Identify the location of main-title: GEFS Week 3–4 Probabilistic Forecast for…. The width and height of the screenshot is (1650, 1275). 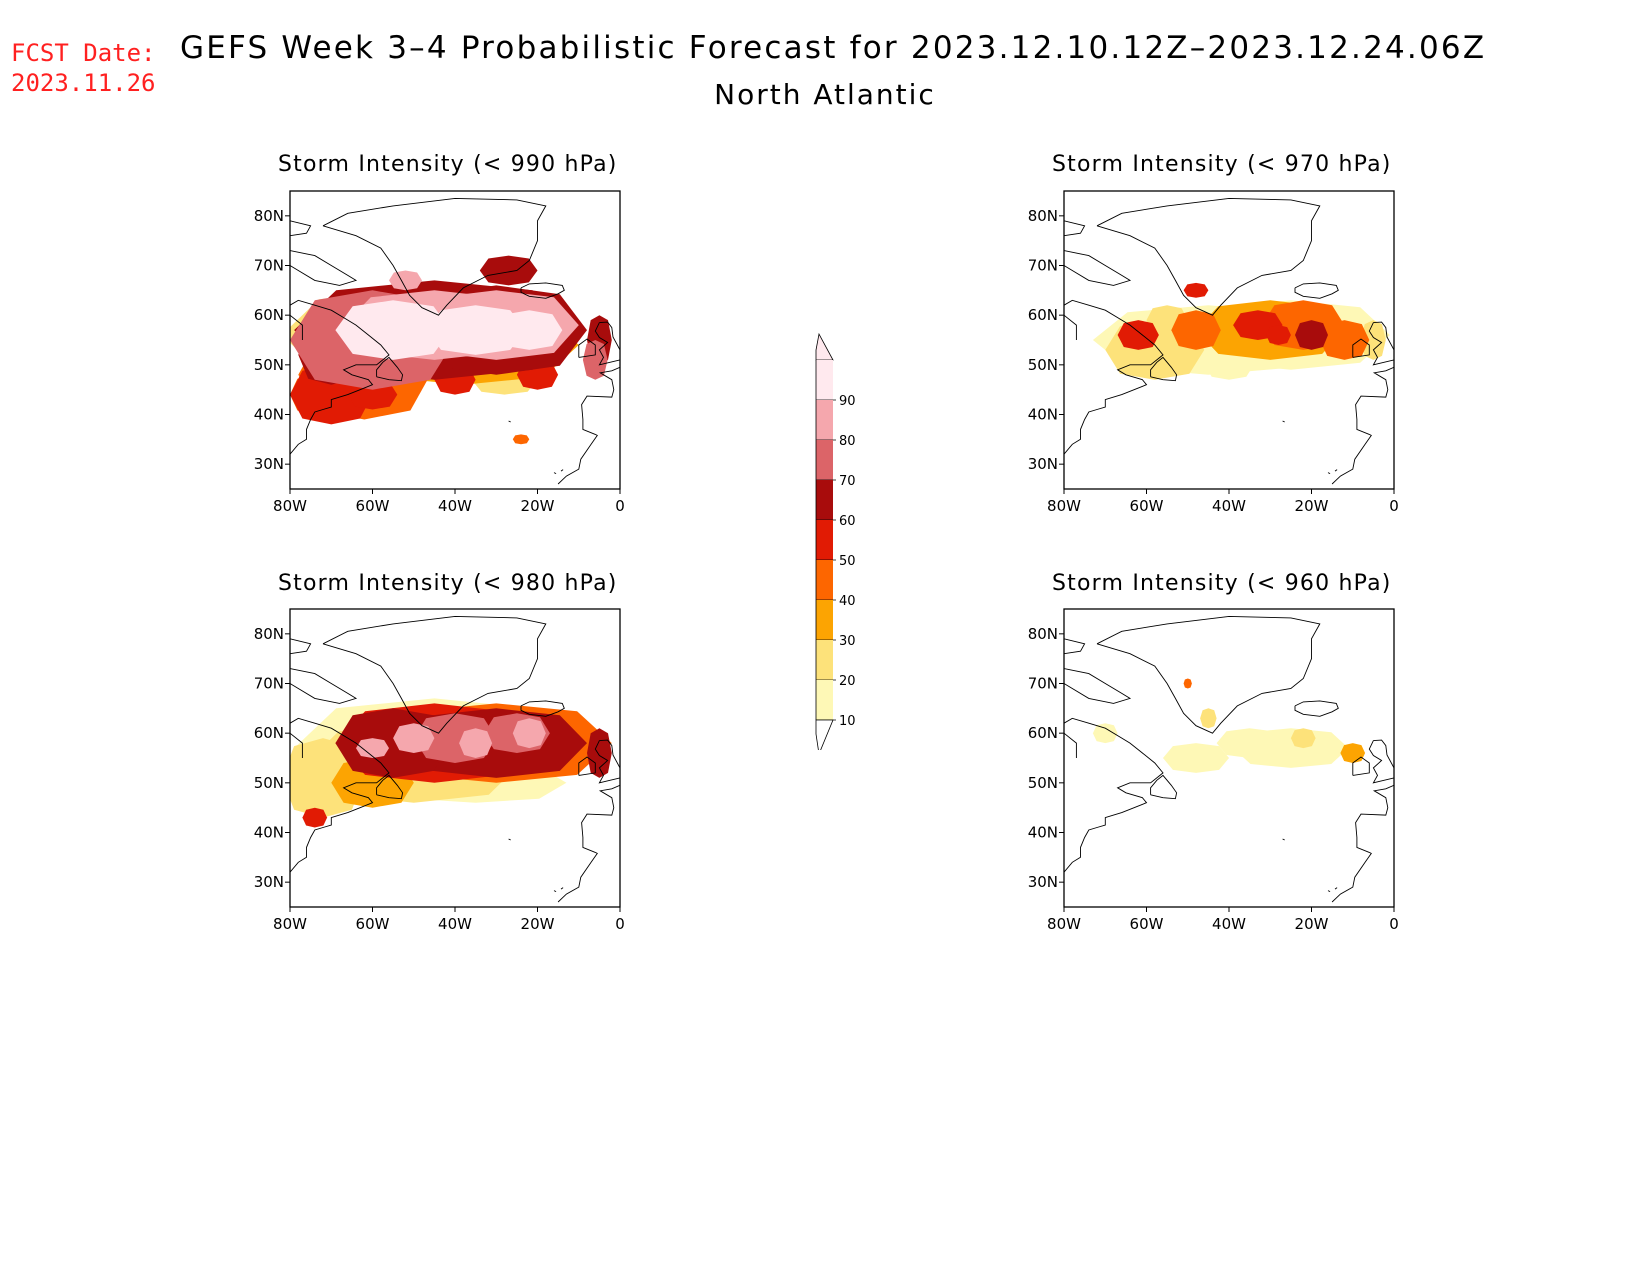
(833, 48).